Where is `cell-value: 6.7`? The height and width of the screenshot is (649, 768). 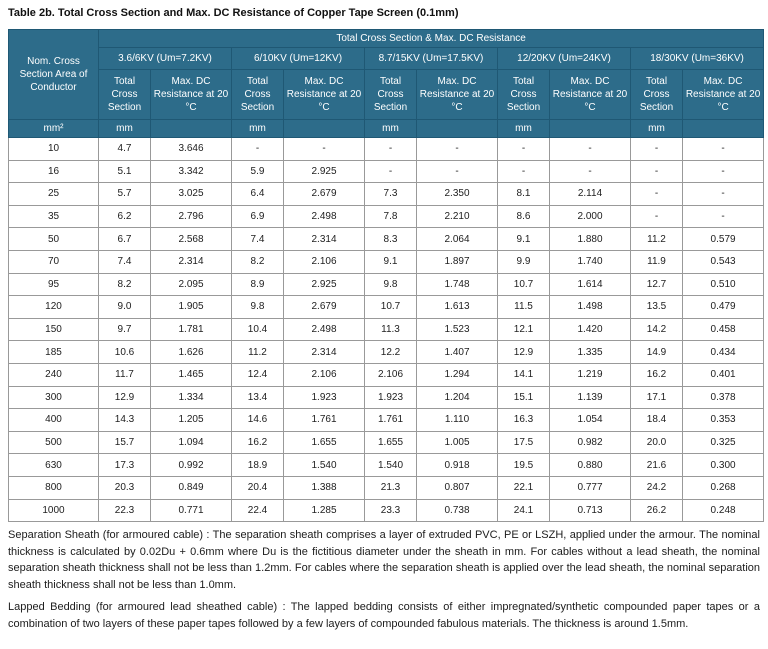
cell-value: 6.7 is located at coordinates (124, 239).